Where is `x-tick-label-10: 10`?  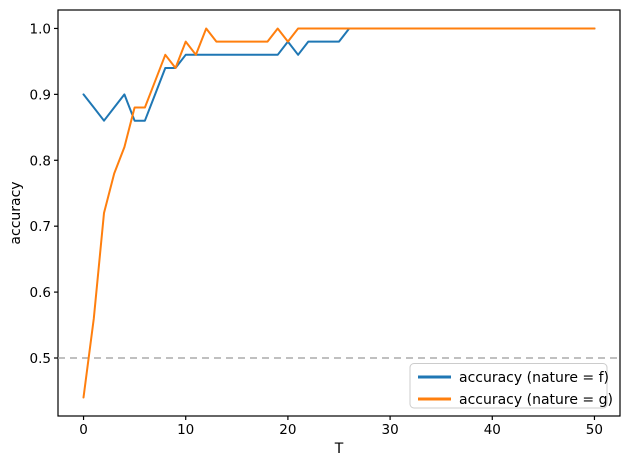 x-tick-label-10: 10 is located at coordinates (185, 430).